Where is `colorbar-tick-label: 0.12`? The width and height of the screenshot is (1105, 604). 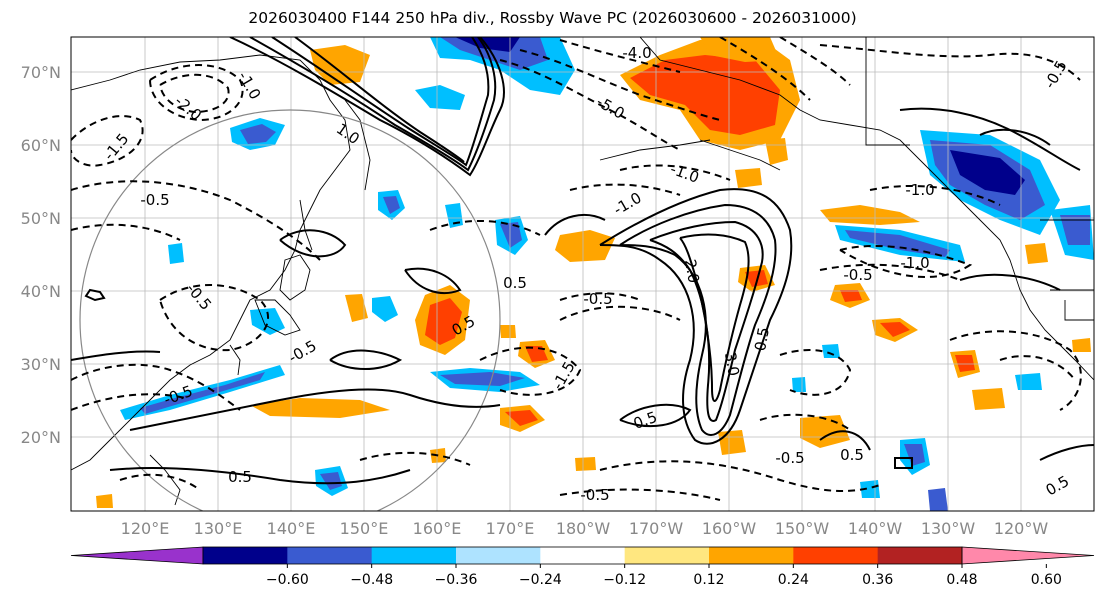
colorbar-tick-label: 0.12 is located at coordinates (708, 580).